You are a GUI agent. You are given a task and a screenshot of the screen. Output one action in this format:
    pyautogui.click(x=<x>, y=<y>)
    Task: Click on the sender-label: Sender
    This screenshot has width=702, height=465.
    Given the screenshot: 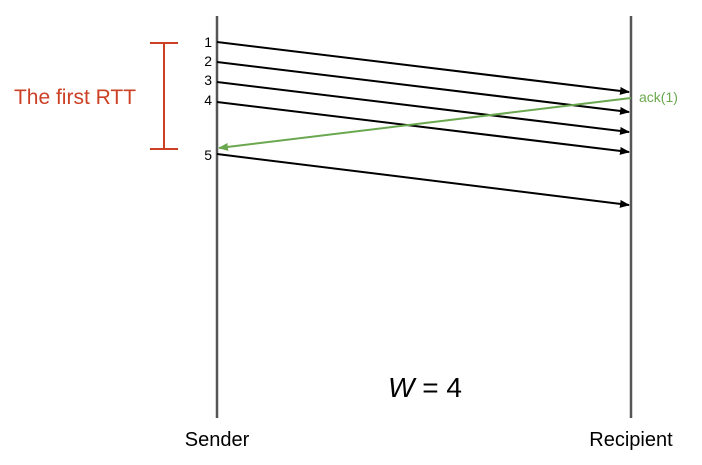 What is the action you would take?
    pyautogui.click(x=217, y=440)
    